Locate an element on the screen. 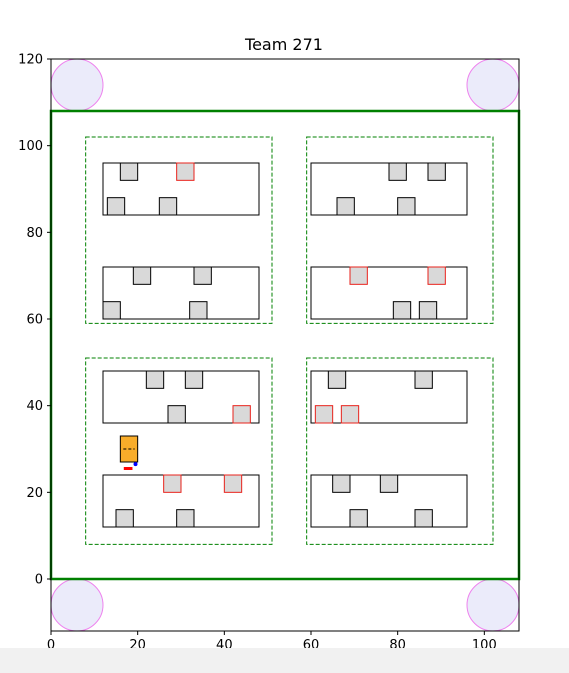  y-tick-label: 100 is located at coordinates (30, 146).